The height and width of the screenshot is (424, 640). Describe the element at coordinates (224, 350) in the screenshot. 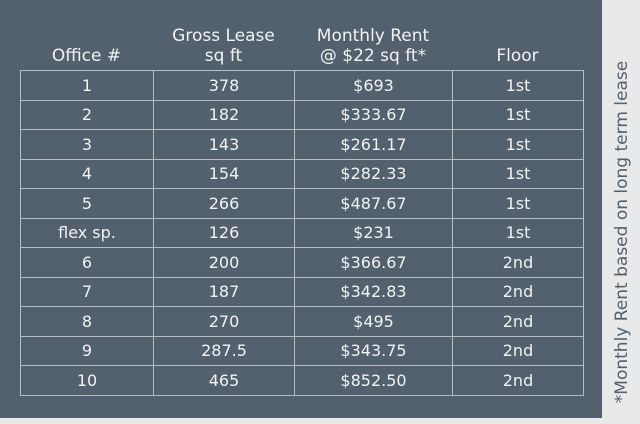

I see `gross-lease-cell: 287.5` at that location.